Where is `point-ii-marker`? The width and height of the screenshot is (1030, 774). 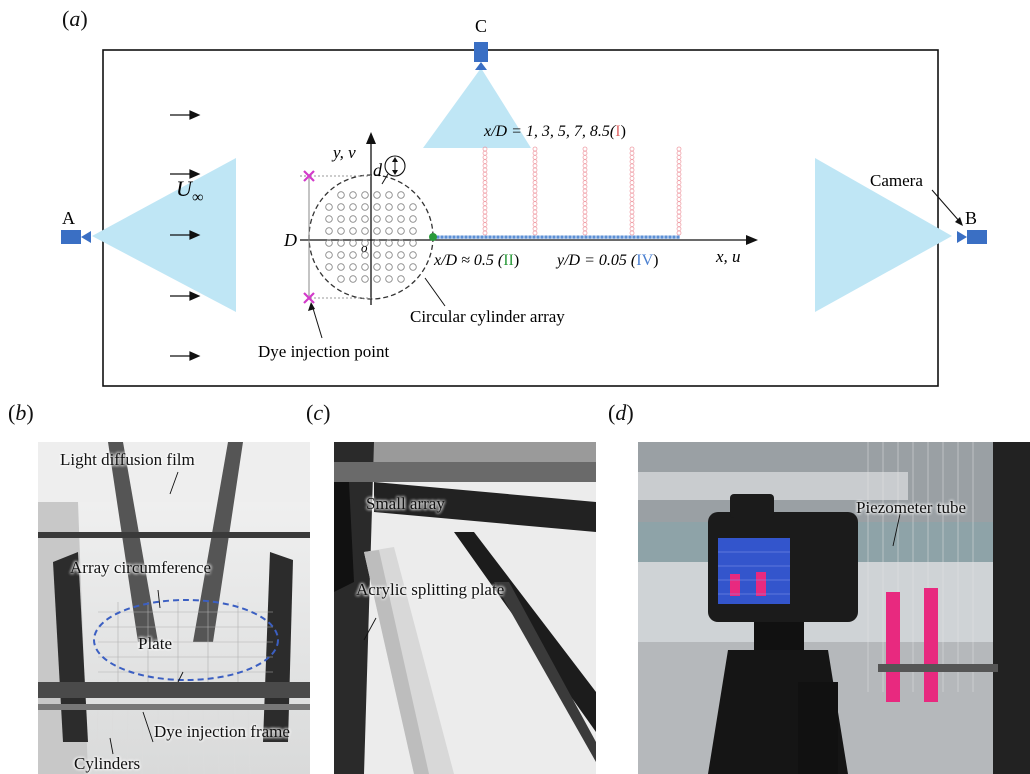 point-ii-marker is located at coordinates (433, 237).